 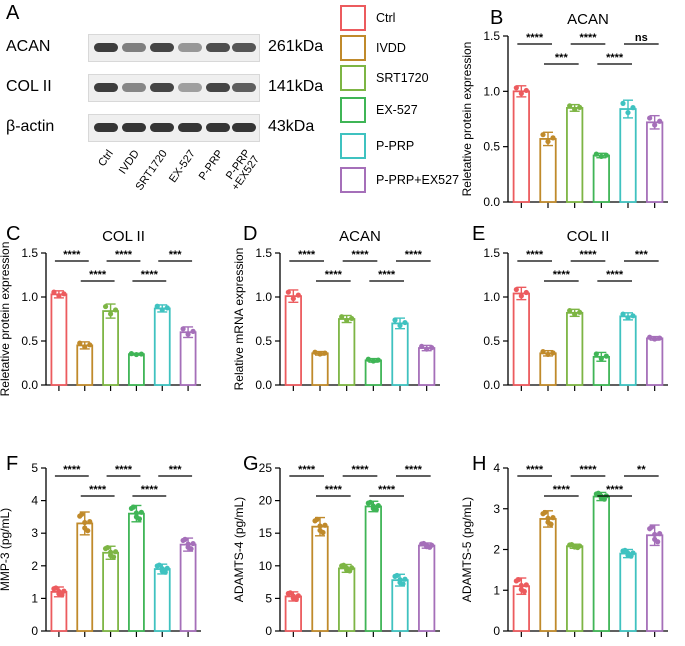 I want to click on panel-letter: C, so click(x=13, y=234).